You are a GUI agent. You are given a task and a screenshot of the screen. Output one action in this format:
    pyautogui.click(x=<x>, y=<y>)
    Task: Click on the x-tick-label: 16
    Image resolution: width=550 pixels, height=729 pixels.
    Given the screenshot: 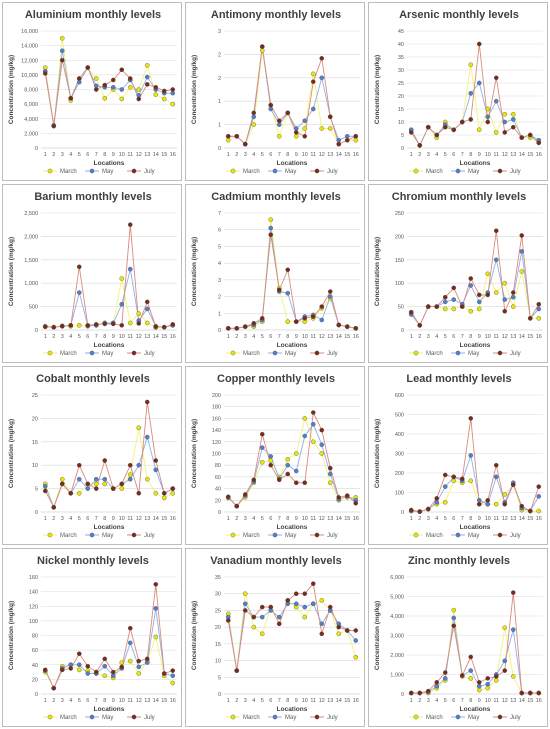 What is the action you would take?
    pyautogui.click(x=173, y=337)
    